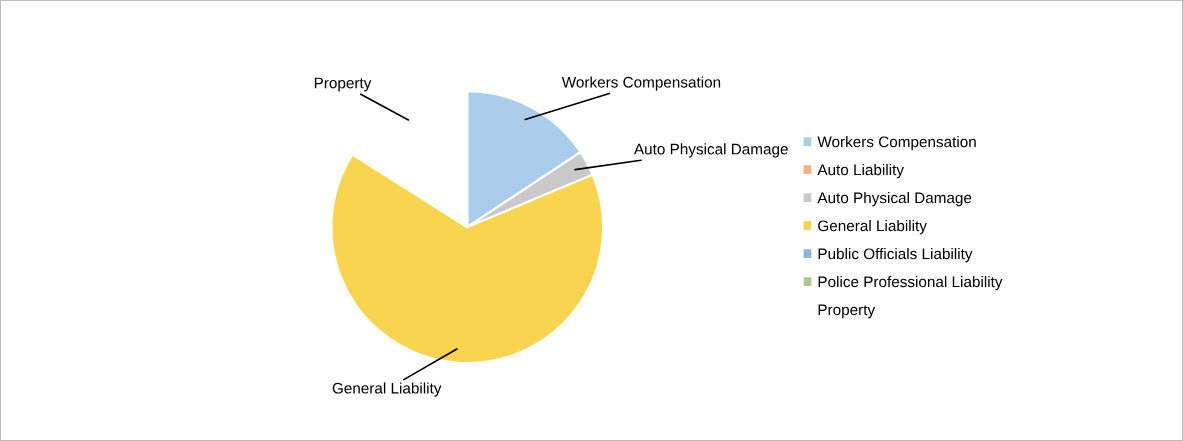 The image size is (1183, 441). Describe the element at coordinates (847, 311) in the screenshot. I see `category-label: Property` at that location.